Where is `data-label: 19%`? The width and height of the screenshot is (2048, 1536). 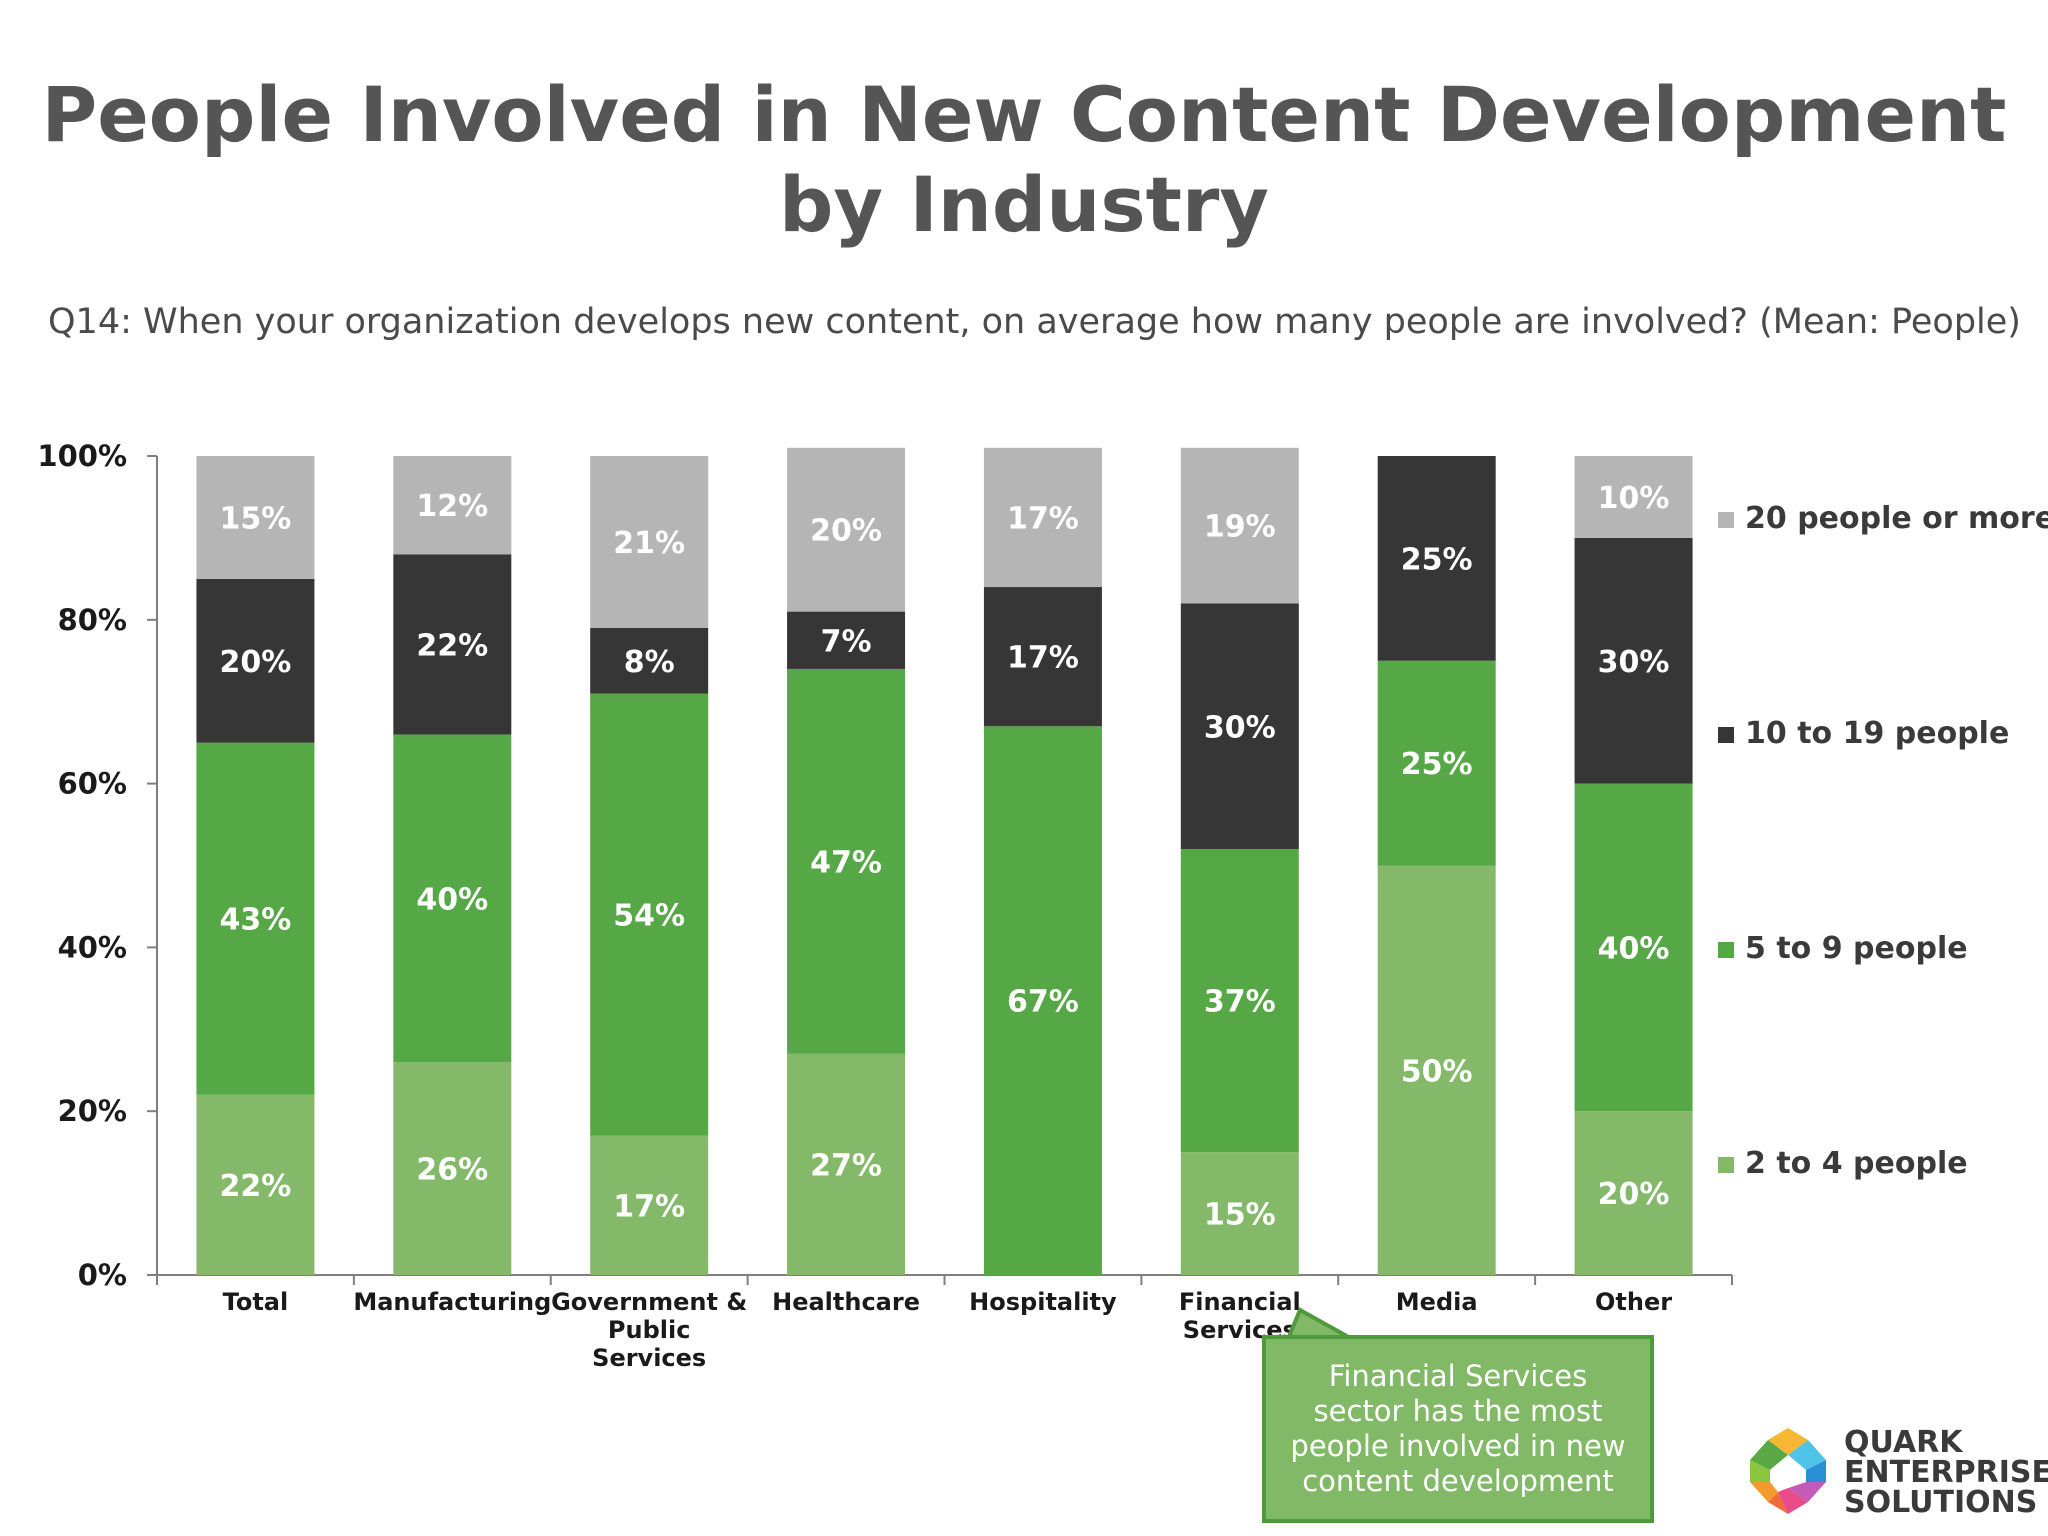 data-label: 19% is located at coordinates (1240, 527).